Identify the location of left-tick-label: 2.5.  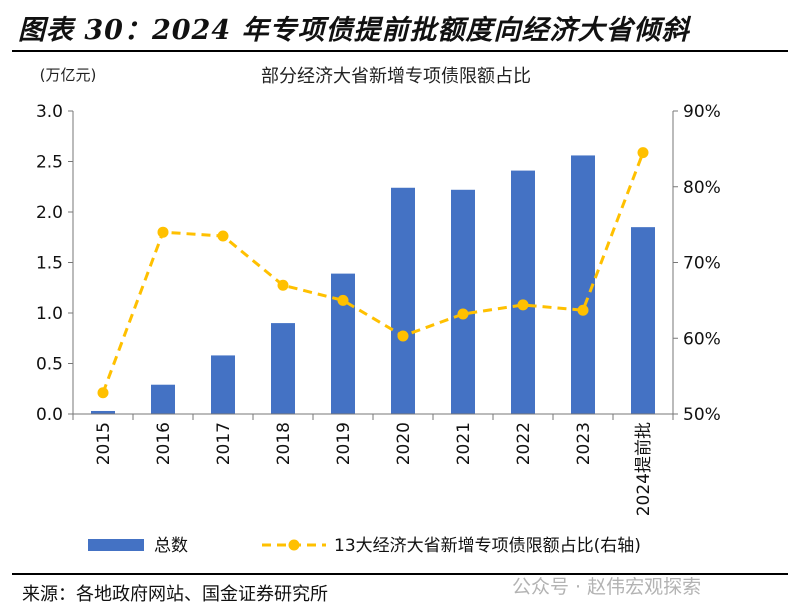
(49, 163).